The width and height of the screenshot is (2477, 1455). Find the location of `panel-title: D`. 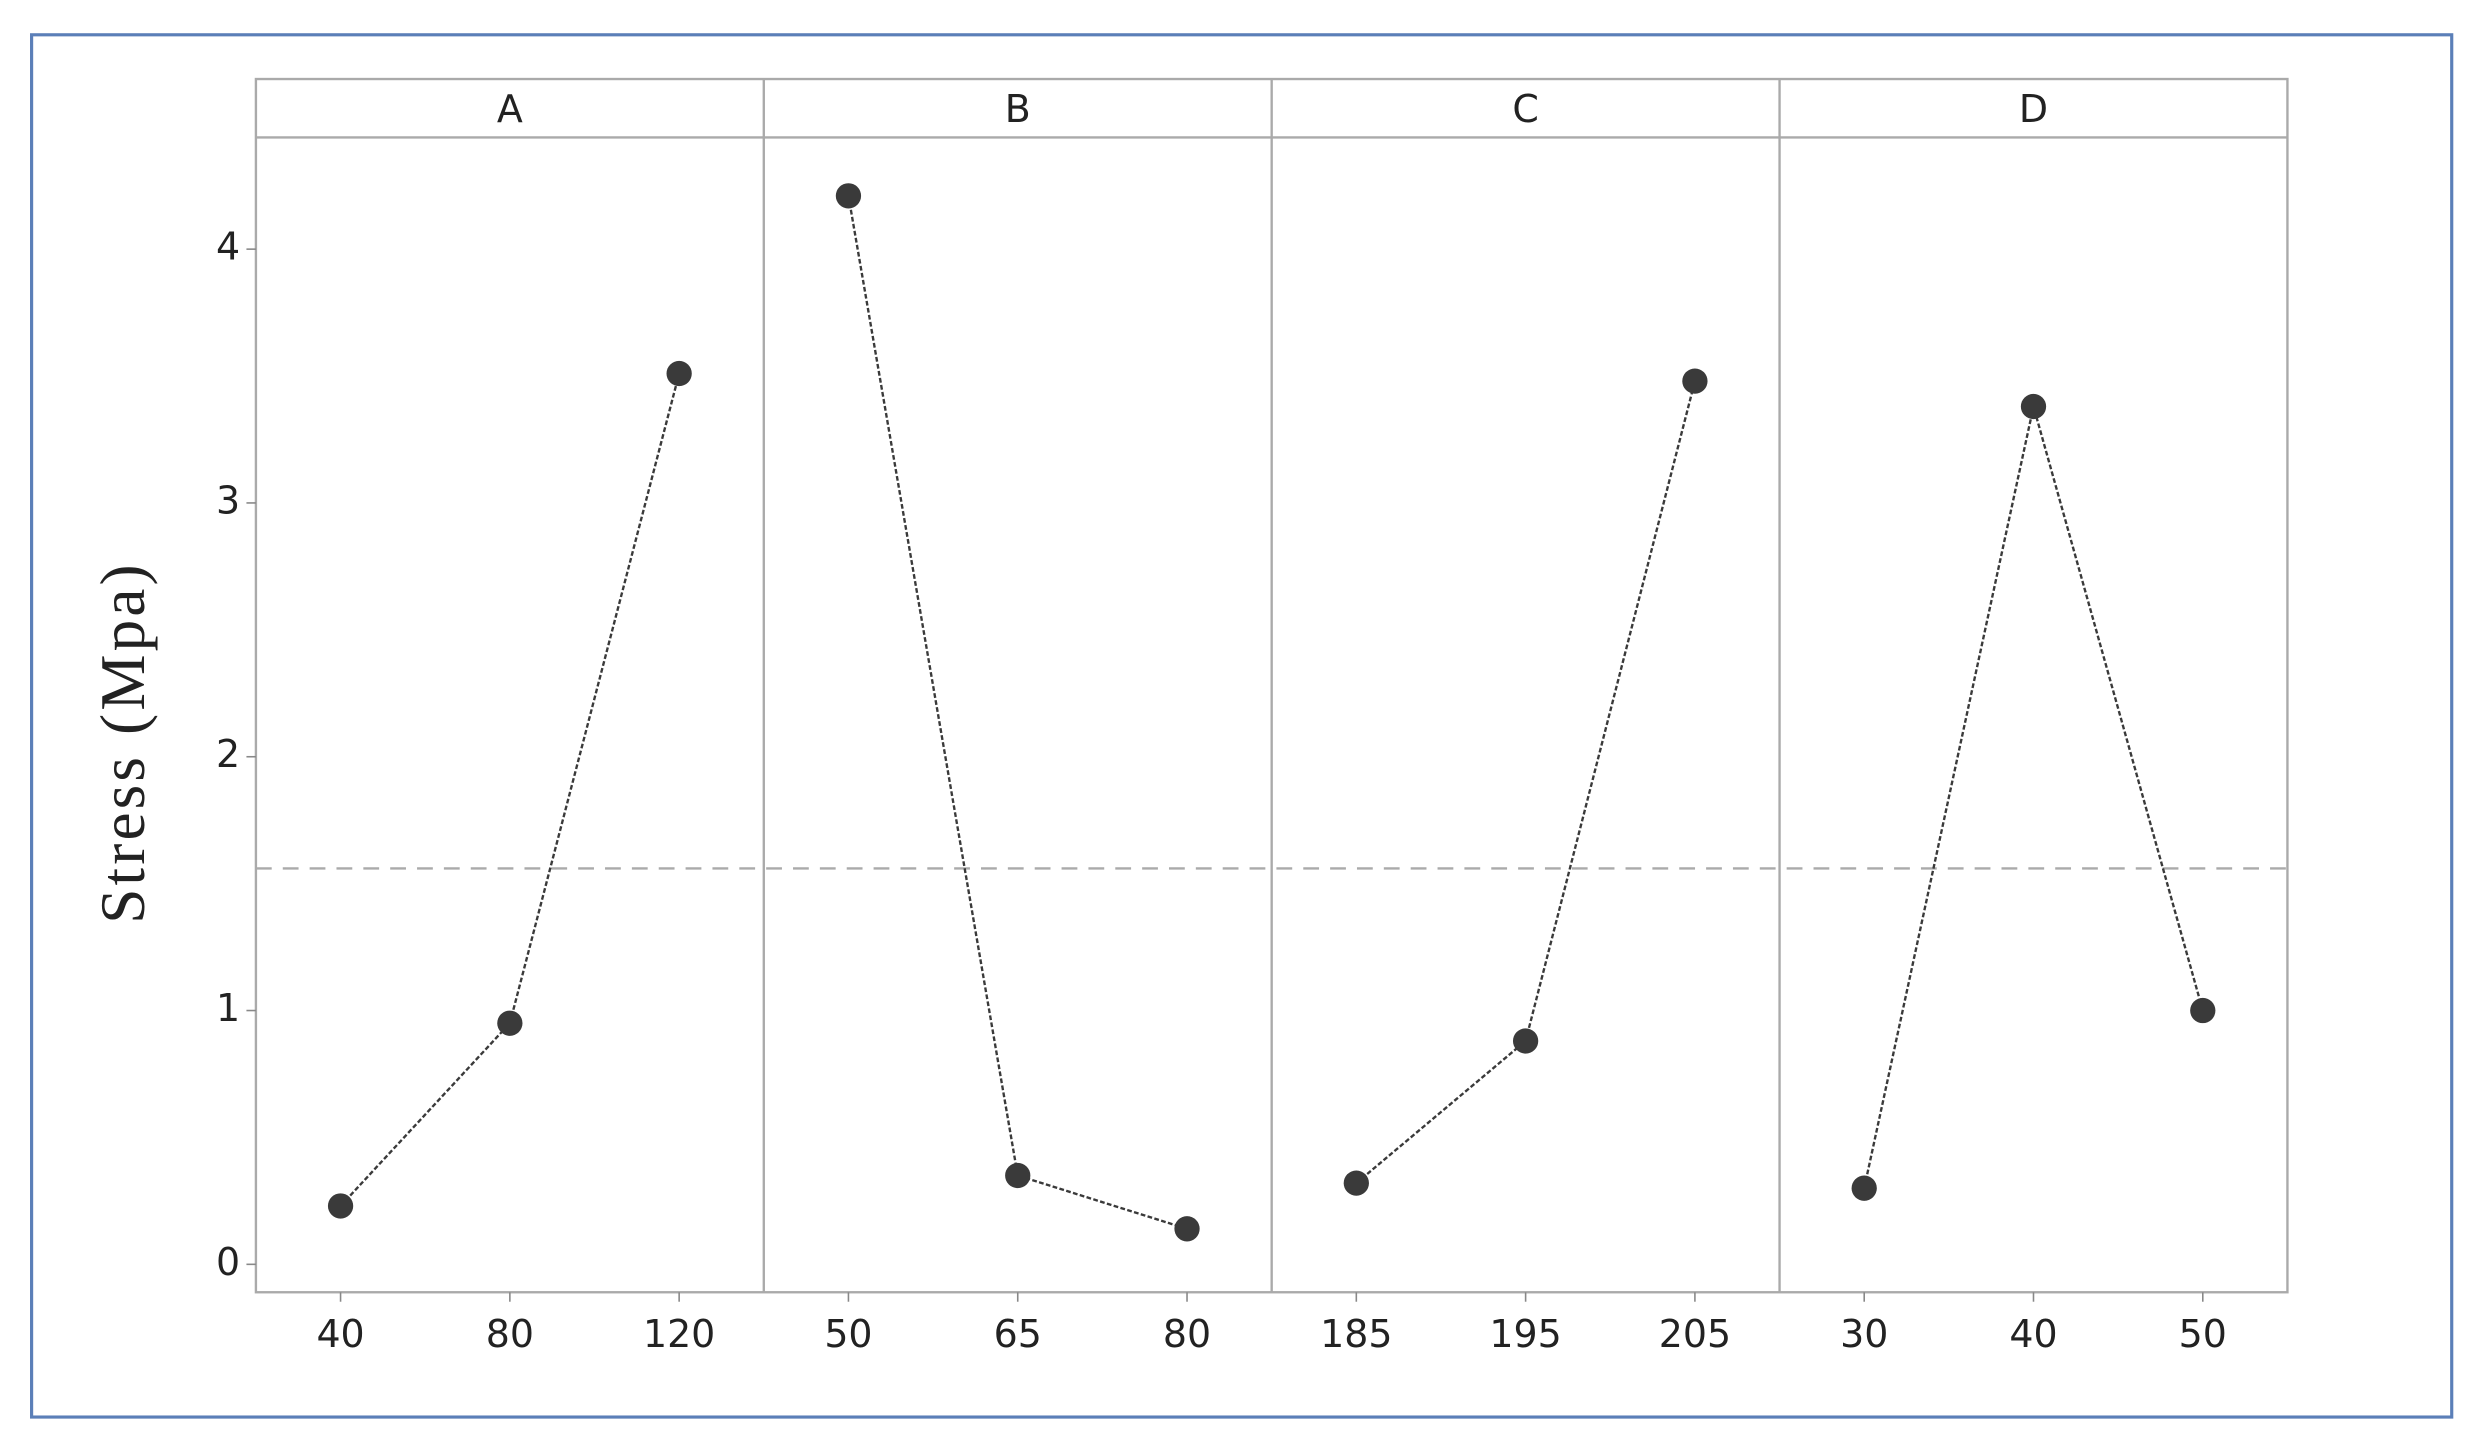

panel-title: D is located at coordinates (2033, 109).